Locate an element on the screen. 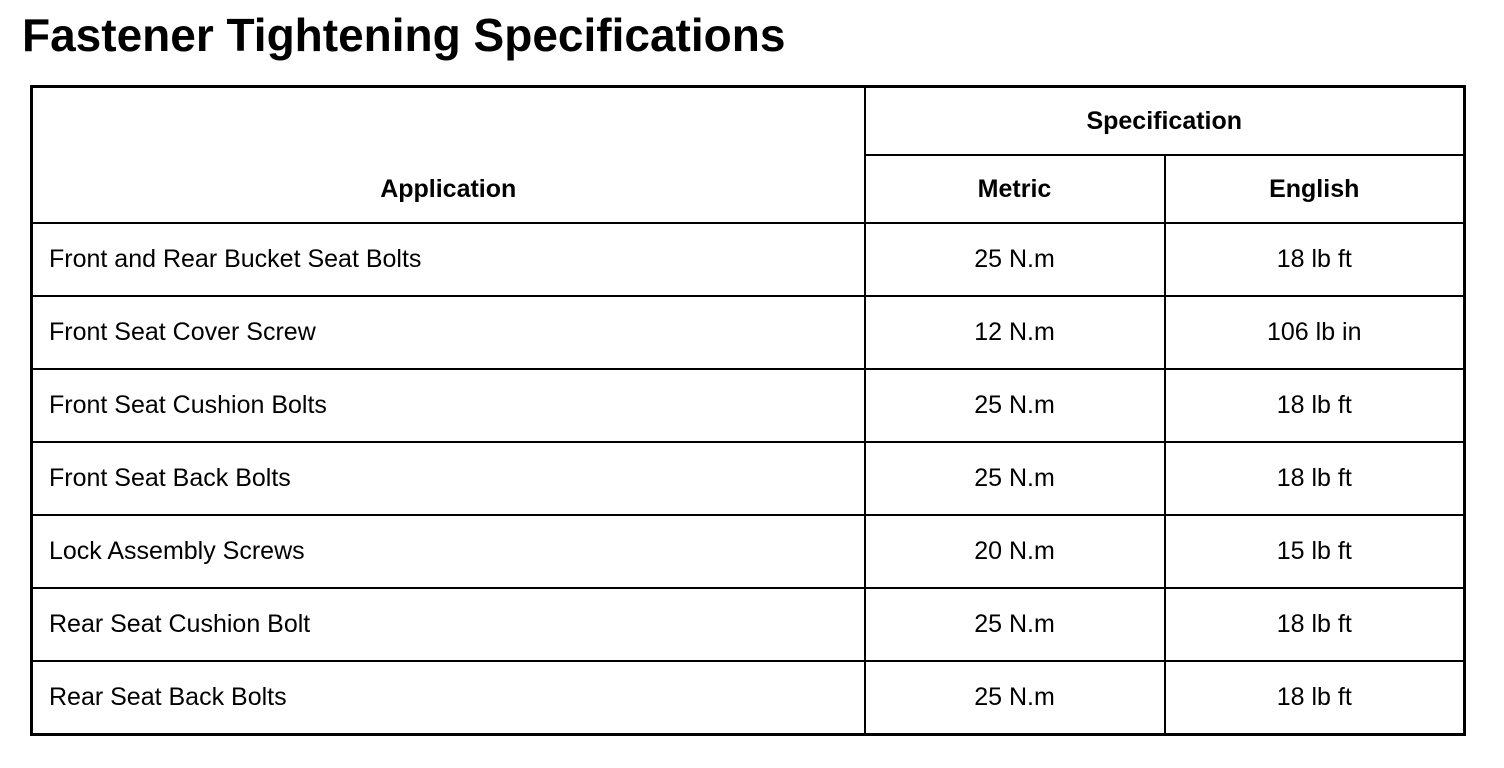 Image resolution: width=1504 pixels, height=768 pixels. cell-application: Front Seat Back Bolts is located at coordinates (448, 478).